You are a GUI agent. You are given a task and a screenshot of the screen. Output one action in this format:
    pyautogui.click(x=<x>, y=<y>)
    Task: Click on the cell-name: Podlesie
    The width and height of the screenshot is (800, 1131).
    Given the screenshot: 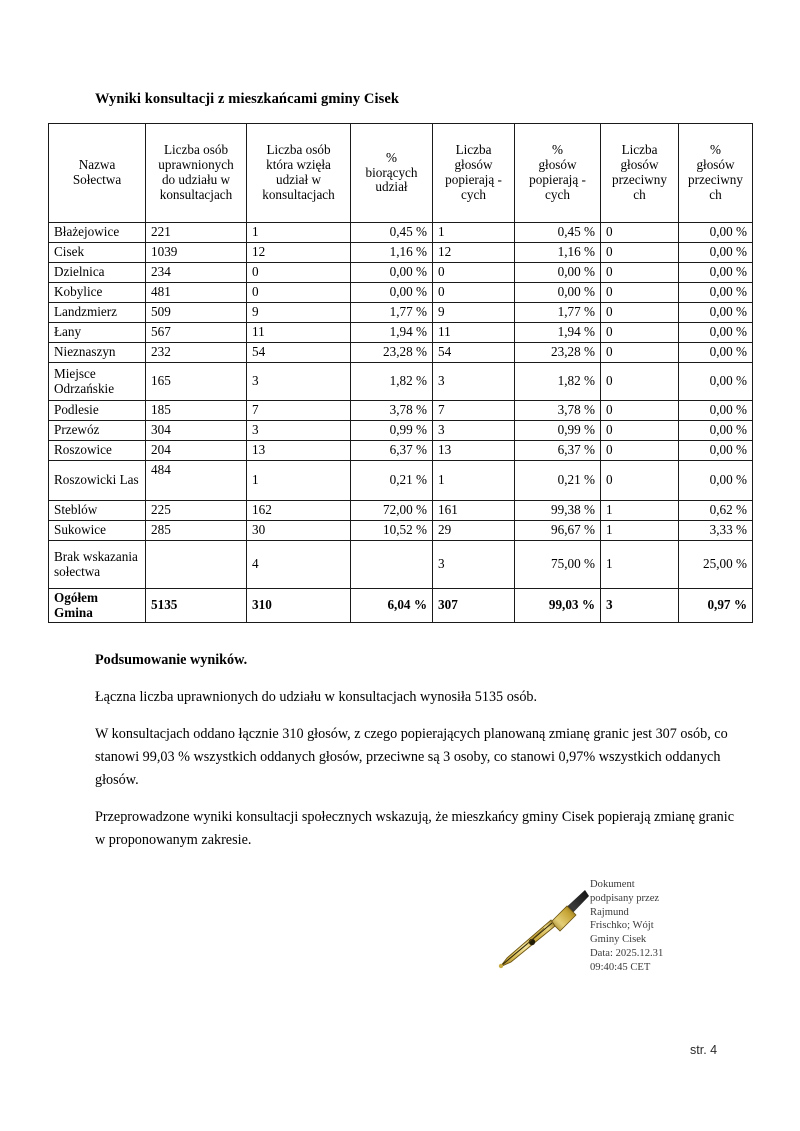 What is the action you would take?
    pyautogui.click(x=97, y=410)
    